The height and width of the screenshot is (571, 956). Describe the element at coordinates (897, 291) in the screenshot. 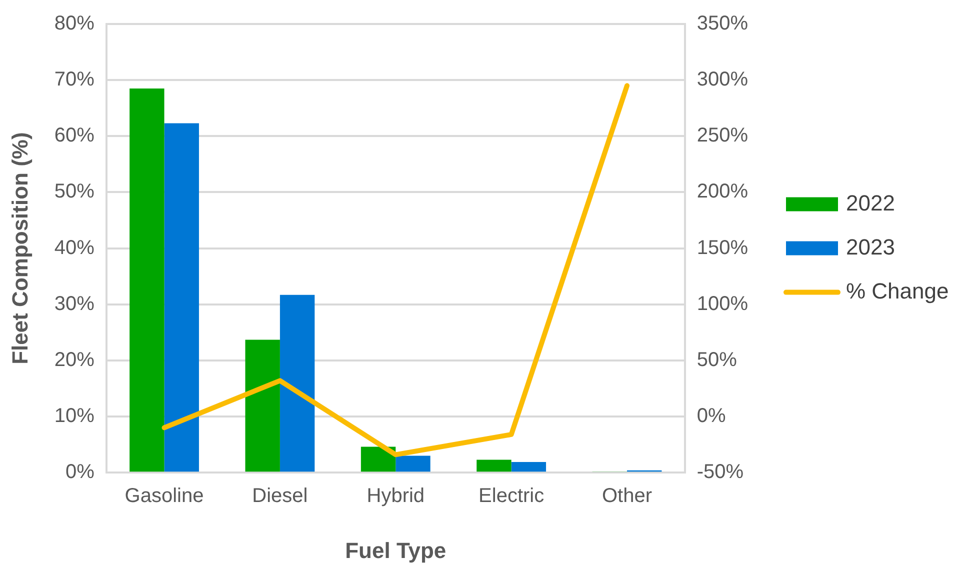

I see `legend-label: % Change` at that location.